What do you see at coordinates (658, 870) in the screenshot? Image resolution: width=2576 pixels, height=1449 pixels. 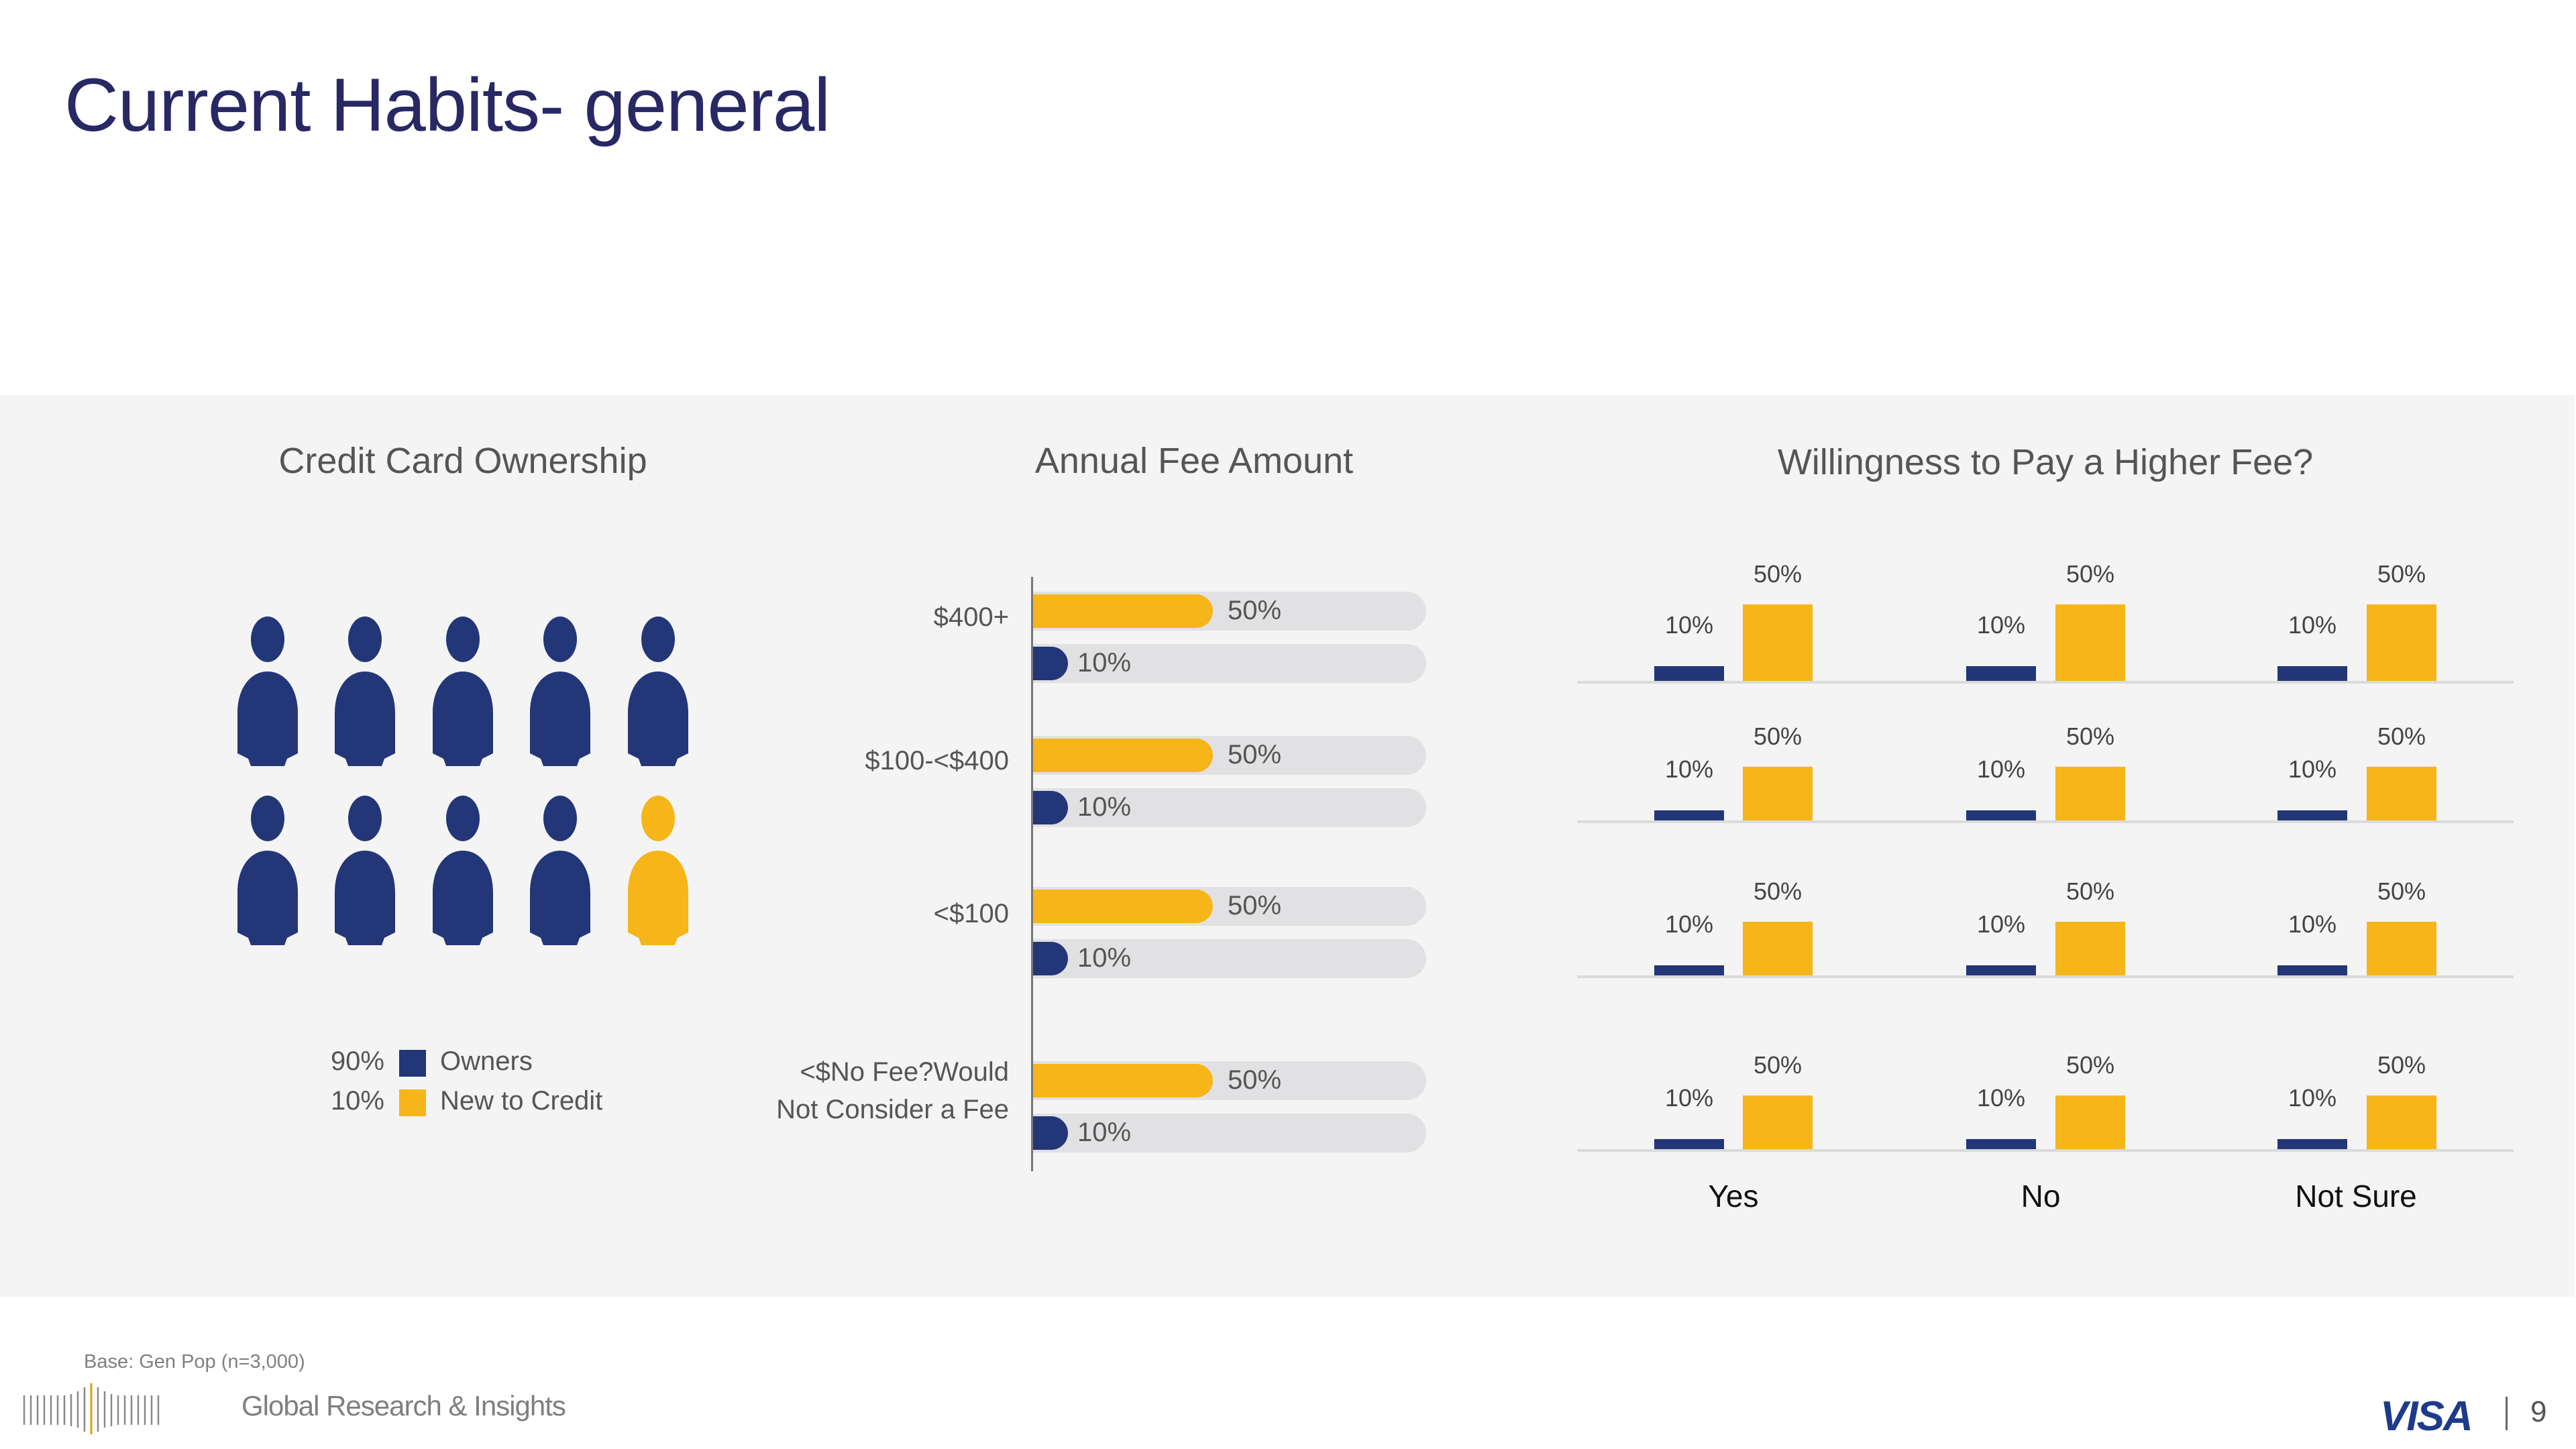 I see `person-icon-new-to-credit` at bounding box center [658, 870].